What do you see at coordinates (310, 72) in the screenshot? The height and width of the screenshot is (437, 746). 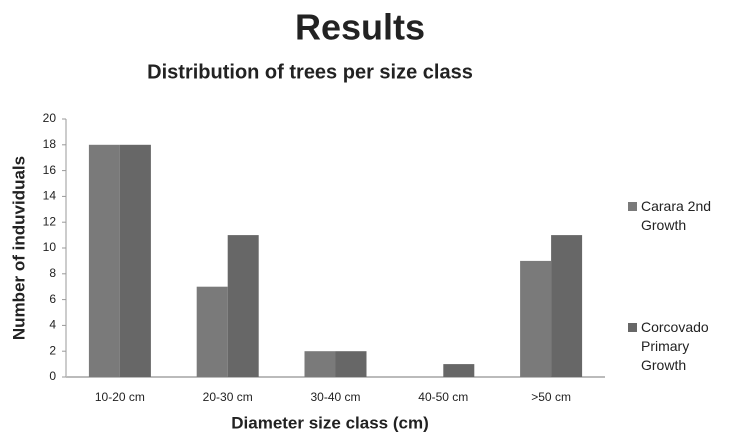 I see `chart-subtitle: Distribution of trees per size class` at bounding box center [310, 72].